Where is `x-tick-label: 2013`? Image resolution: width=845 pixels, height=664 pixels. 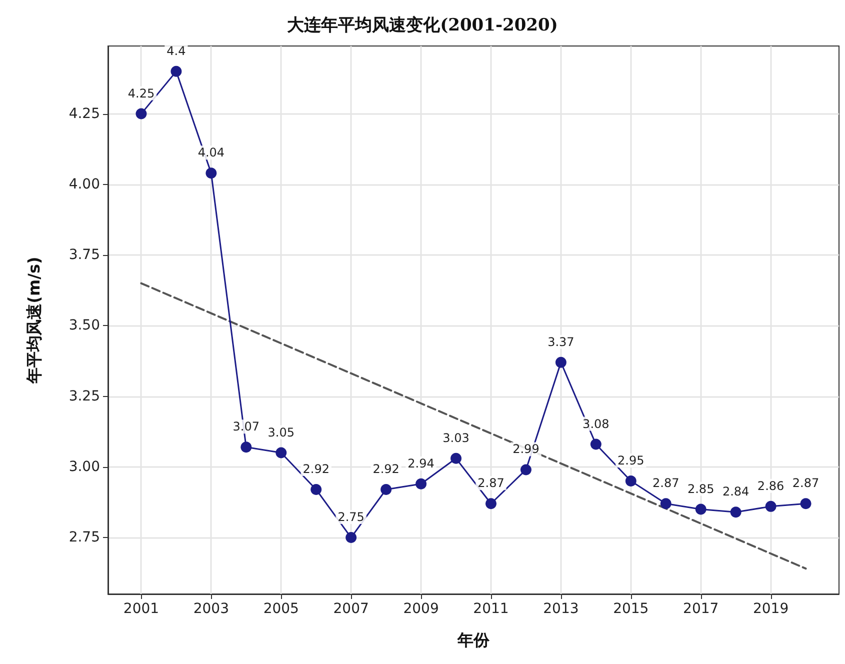
x-tick-label: 2013 is located at coordinates (561, 609).